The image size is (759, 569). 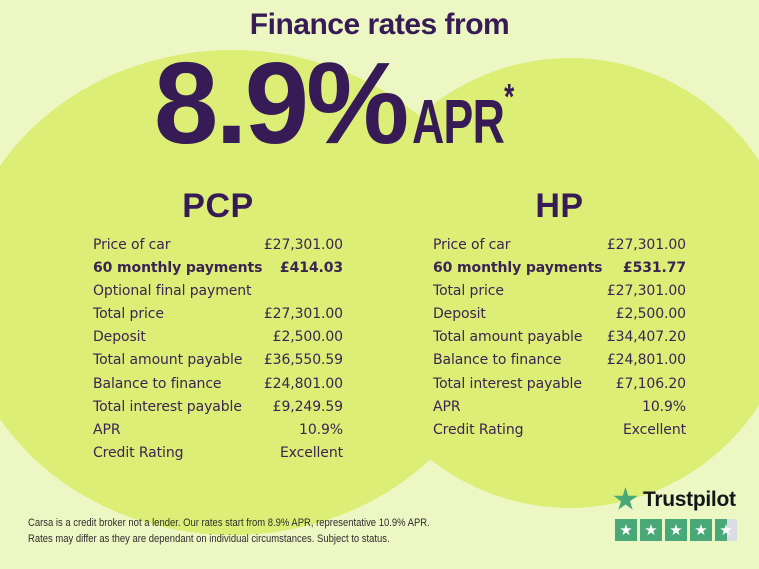 I want to click on hero-apr-label: APR*, so click(x=463, y=116).